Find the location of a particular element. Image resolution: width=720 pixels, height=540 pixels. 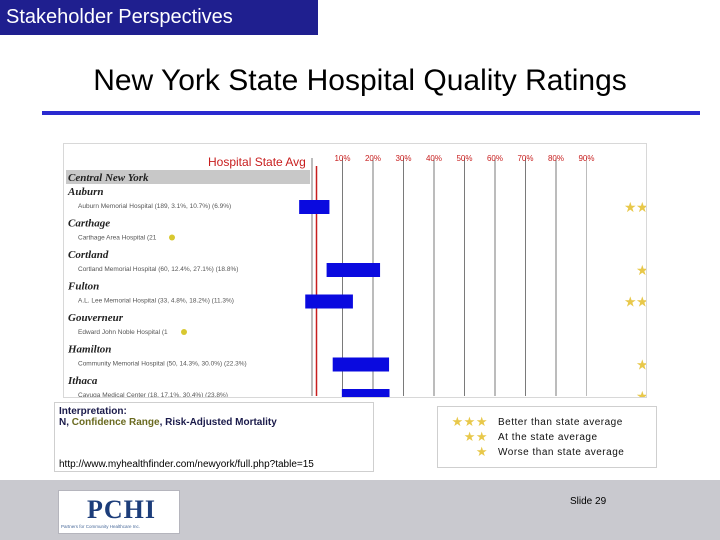

interpretation-n: N, is located at coordinates (64, 422).